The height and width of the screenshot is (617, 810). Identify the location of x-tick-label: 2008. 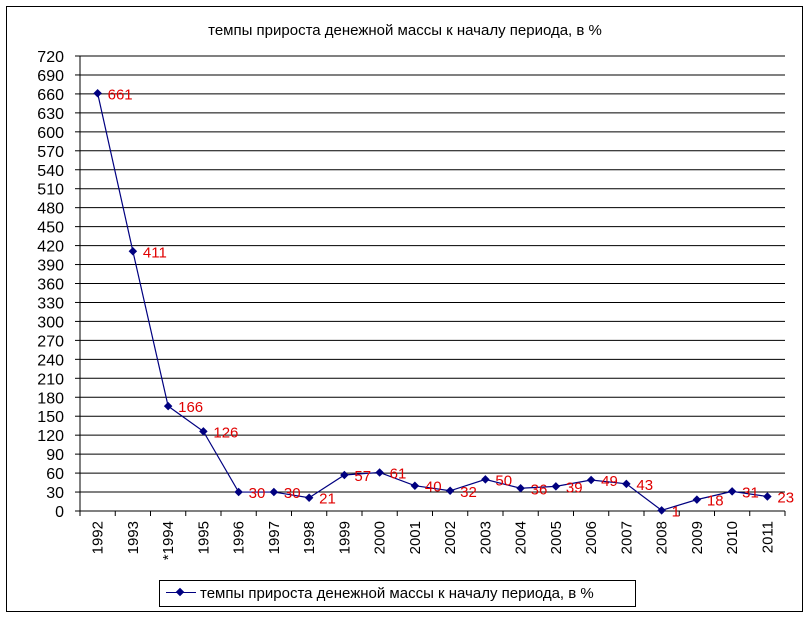
(662, 537).